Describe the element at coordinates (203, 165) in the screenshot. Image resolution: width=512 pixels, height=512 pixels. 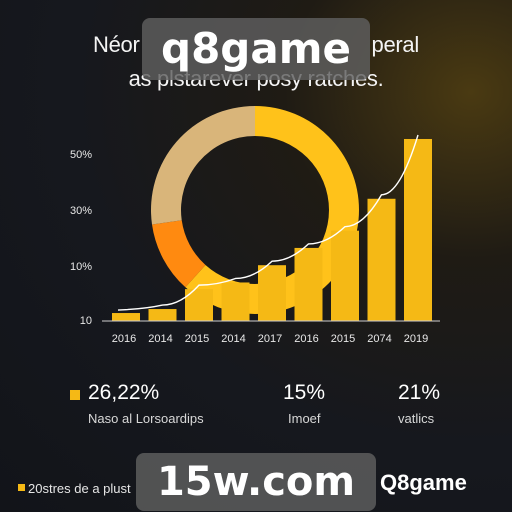
I see `donut-segment-tan` at that location.